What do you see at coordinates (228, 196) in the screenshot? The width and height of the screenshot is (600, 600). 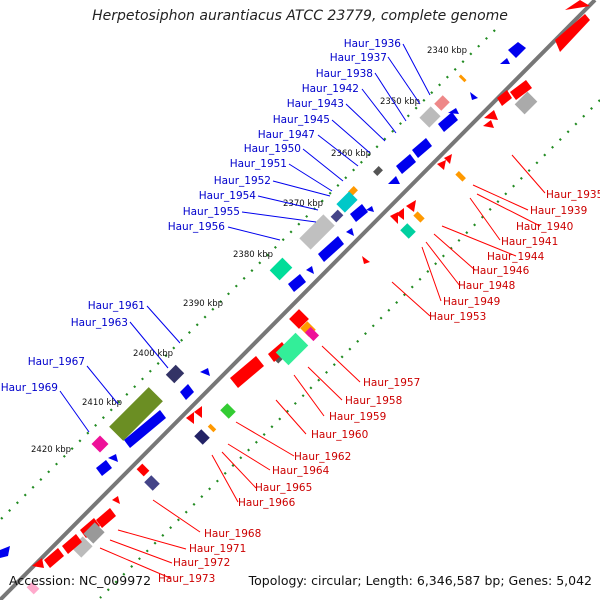 I see `gene-label: Haur_1954` at bounding box center [228, 196].